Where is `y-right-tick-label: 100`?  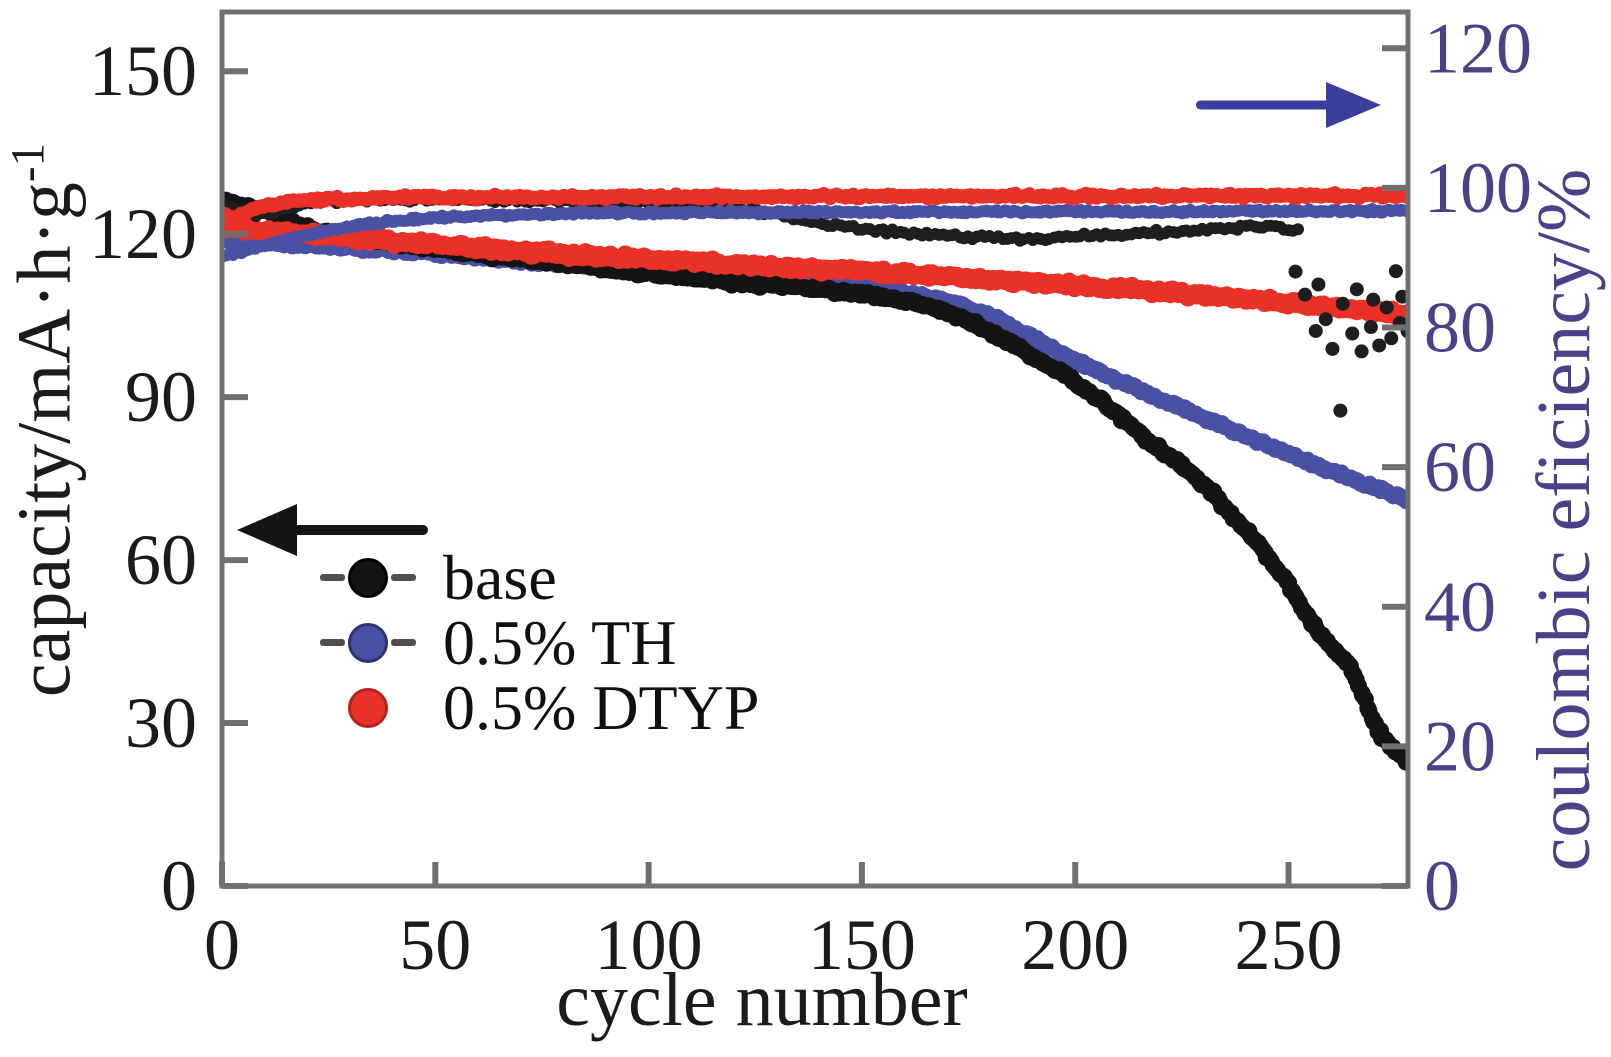
y-right-tick-label: 100 is located at coordinates (1478, 188).